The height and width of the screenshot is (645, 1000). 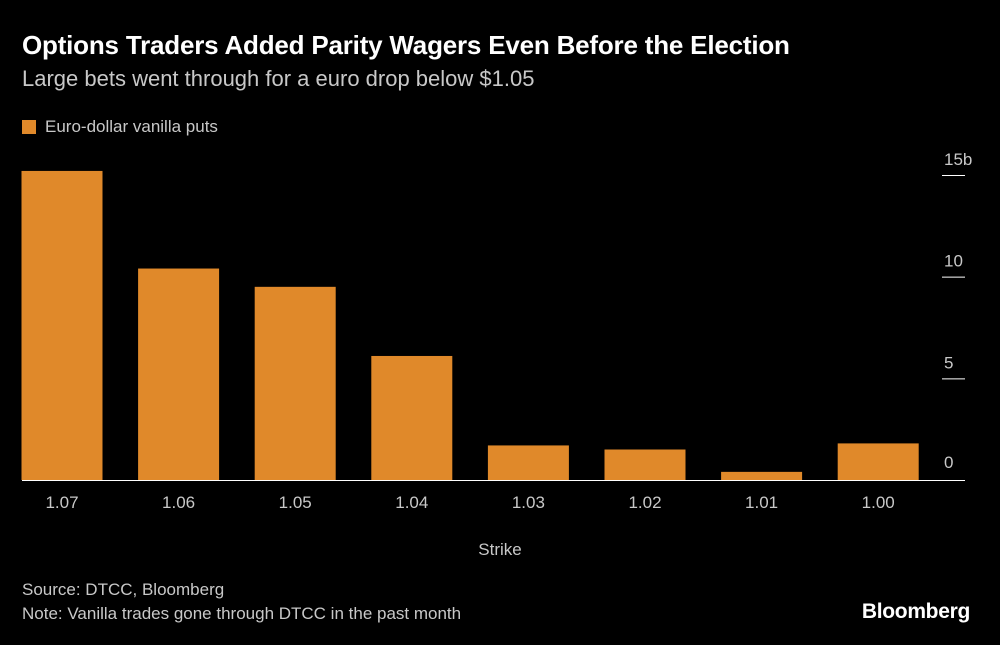 What do you see at coordinates (62, 325) in the screenshot?
I see `bar-1.07` at bounding box center [62, 325].